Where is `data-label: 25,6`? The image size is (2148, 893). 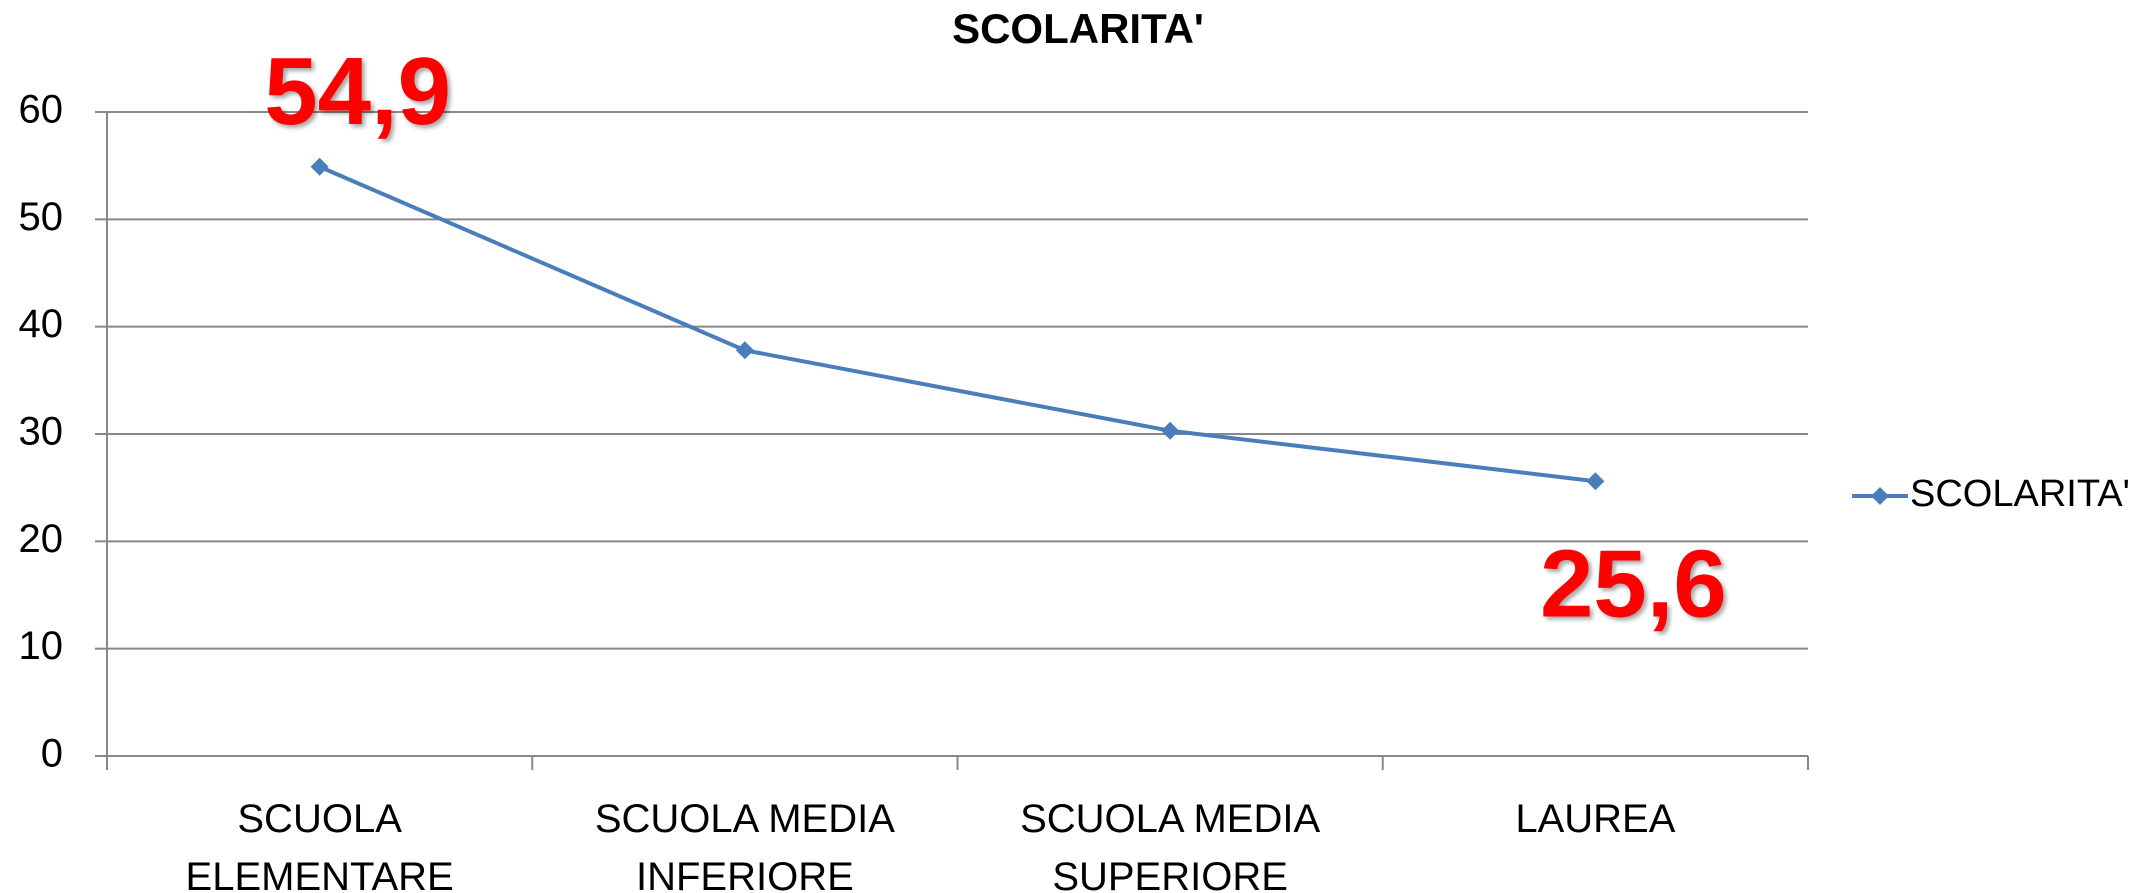 data-label: 25,6 is located at coordinates (1633, 584).